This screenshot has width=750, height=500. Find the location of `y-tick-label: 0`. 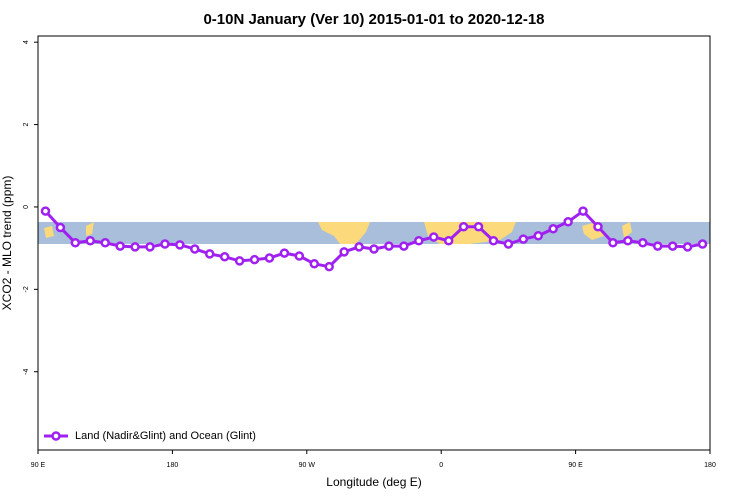

y-tick-label: 0 is located at coordinates (26, 207).